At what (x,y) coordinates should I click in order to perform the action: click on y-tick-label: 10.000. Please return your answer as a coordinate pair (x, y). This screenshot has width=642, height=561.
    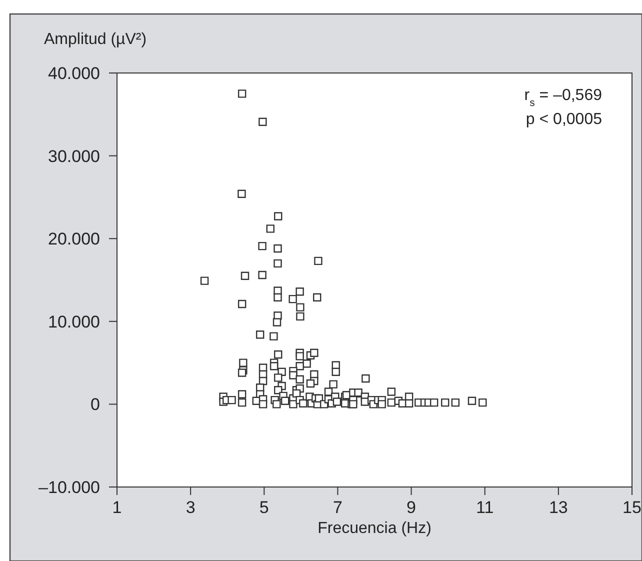
    Looking at the image, I should click on (74, 322).